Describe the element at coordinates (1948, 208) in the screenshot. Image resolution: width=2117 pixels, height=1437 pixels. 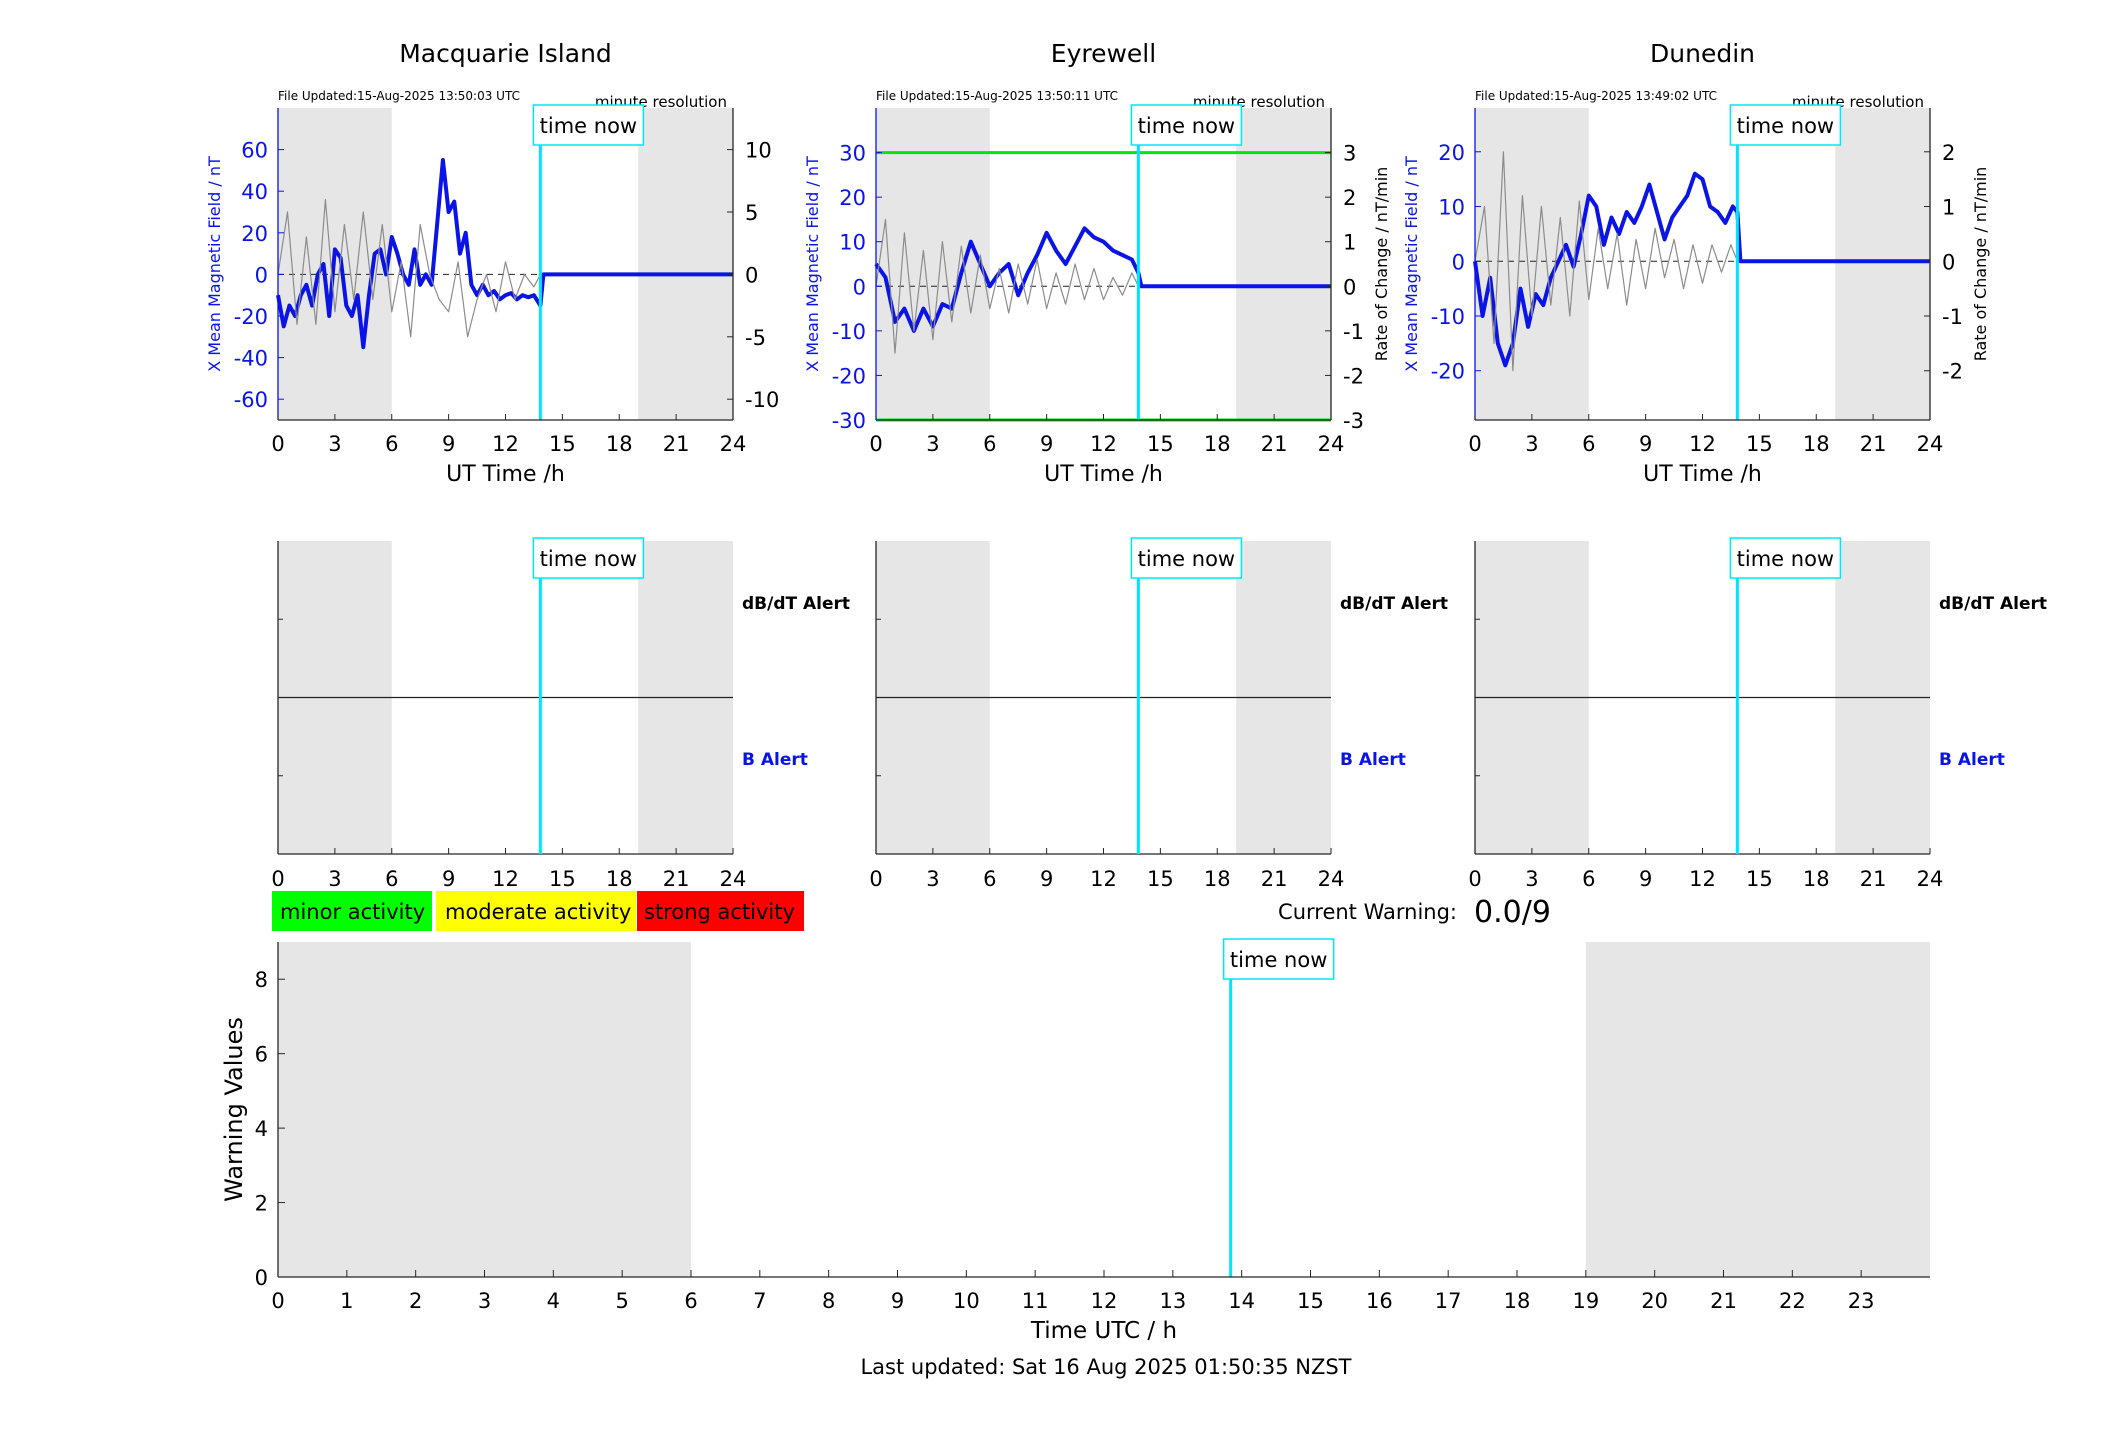
I see `dunedin-right-tick-label: 1` at that location.